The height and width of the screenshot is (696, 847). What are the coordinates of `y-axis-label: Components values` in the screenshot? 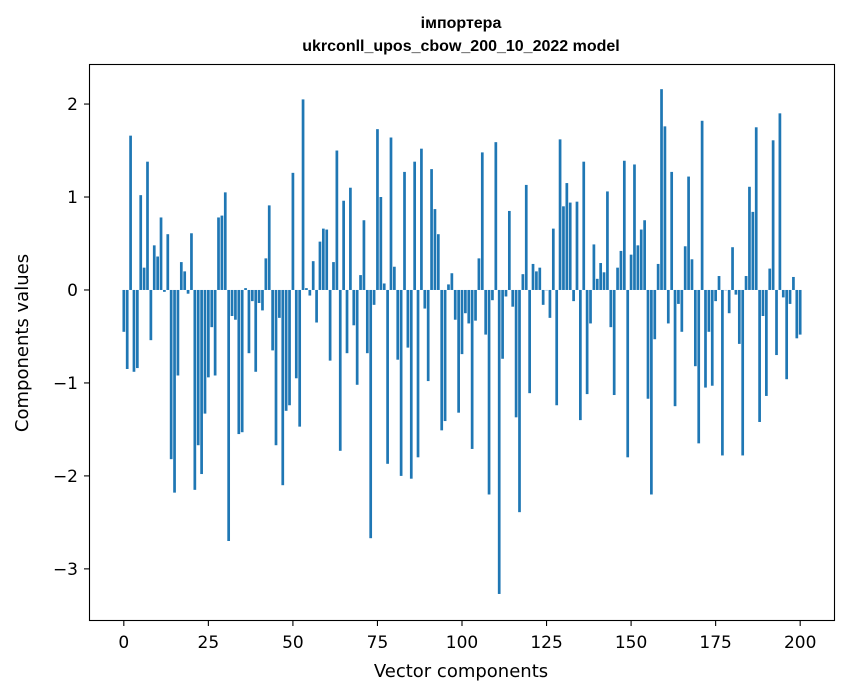 It's located at (22, 343).